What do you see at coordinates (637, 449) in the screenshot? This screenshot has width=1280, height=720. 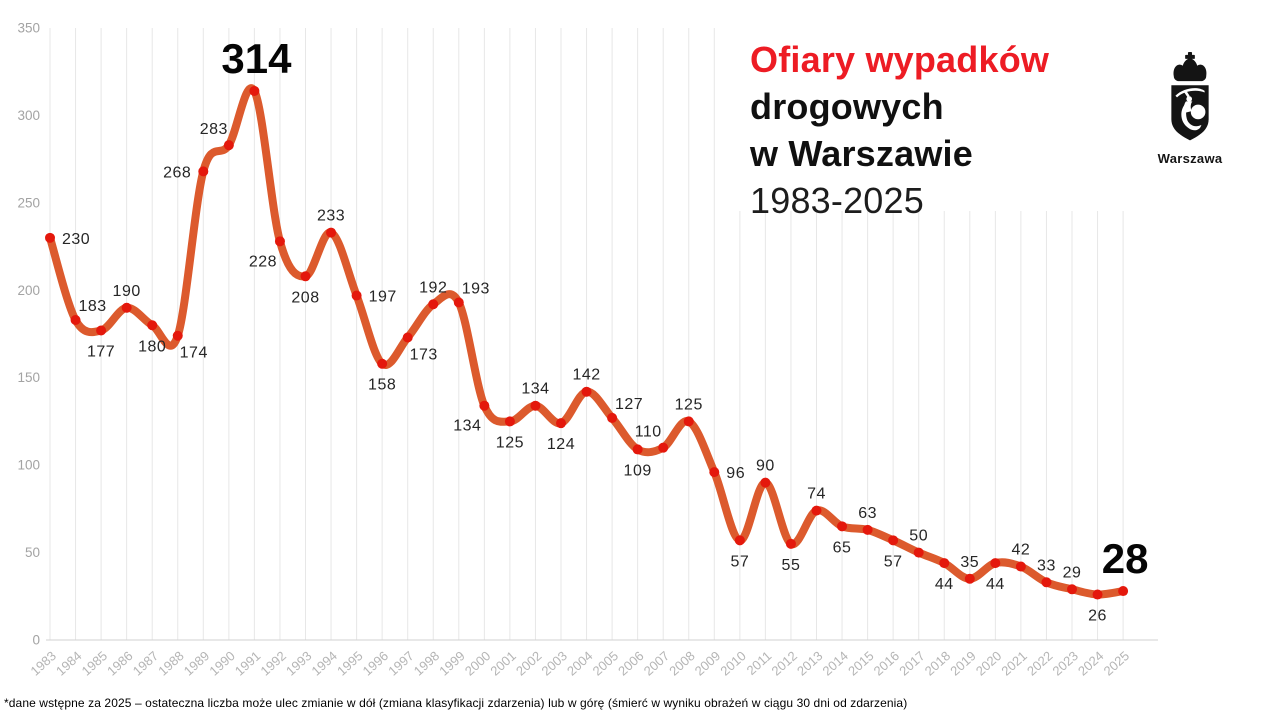 I see `data-point-2006` at bounding box center [637, 449].